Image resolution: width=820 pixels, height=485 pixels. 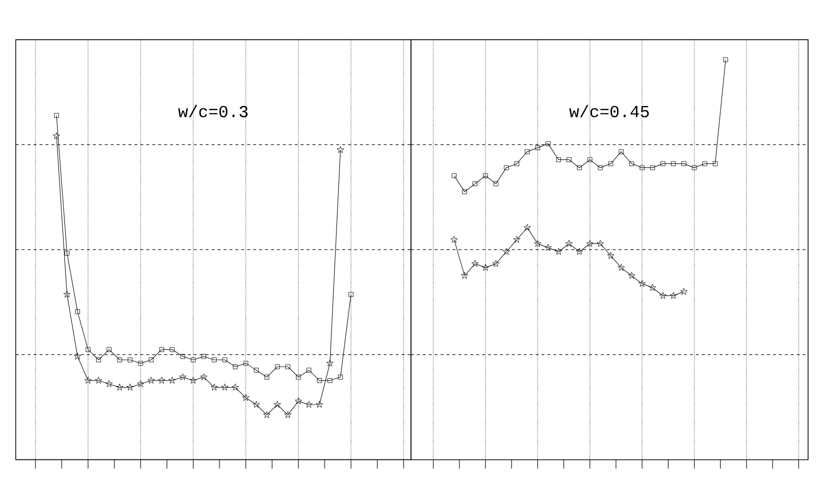 I want to click on annotation: w/c=0.45, so click(x=609, y=111).